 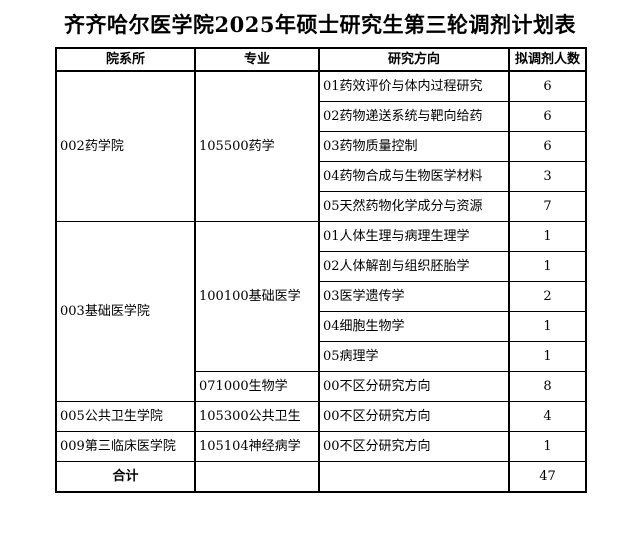 I want to click on count-cell: 7, so click(x=547, y=206).